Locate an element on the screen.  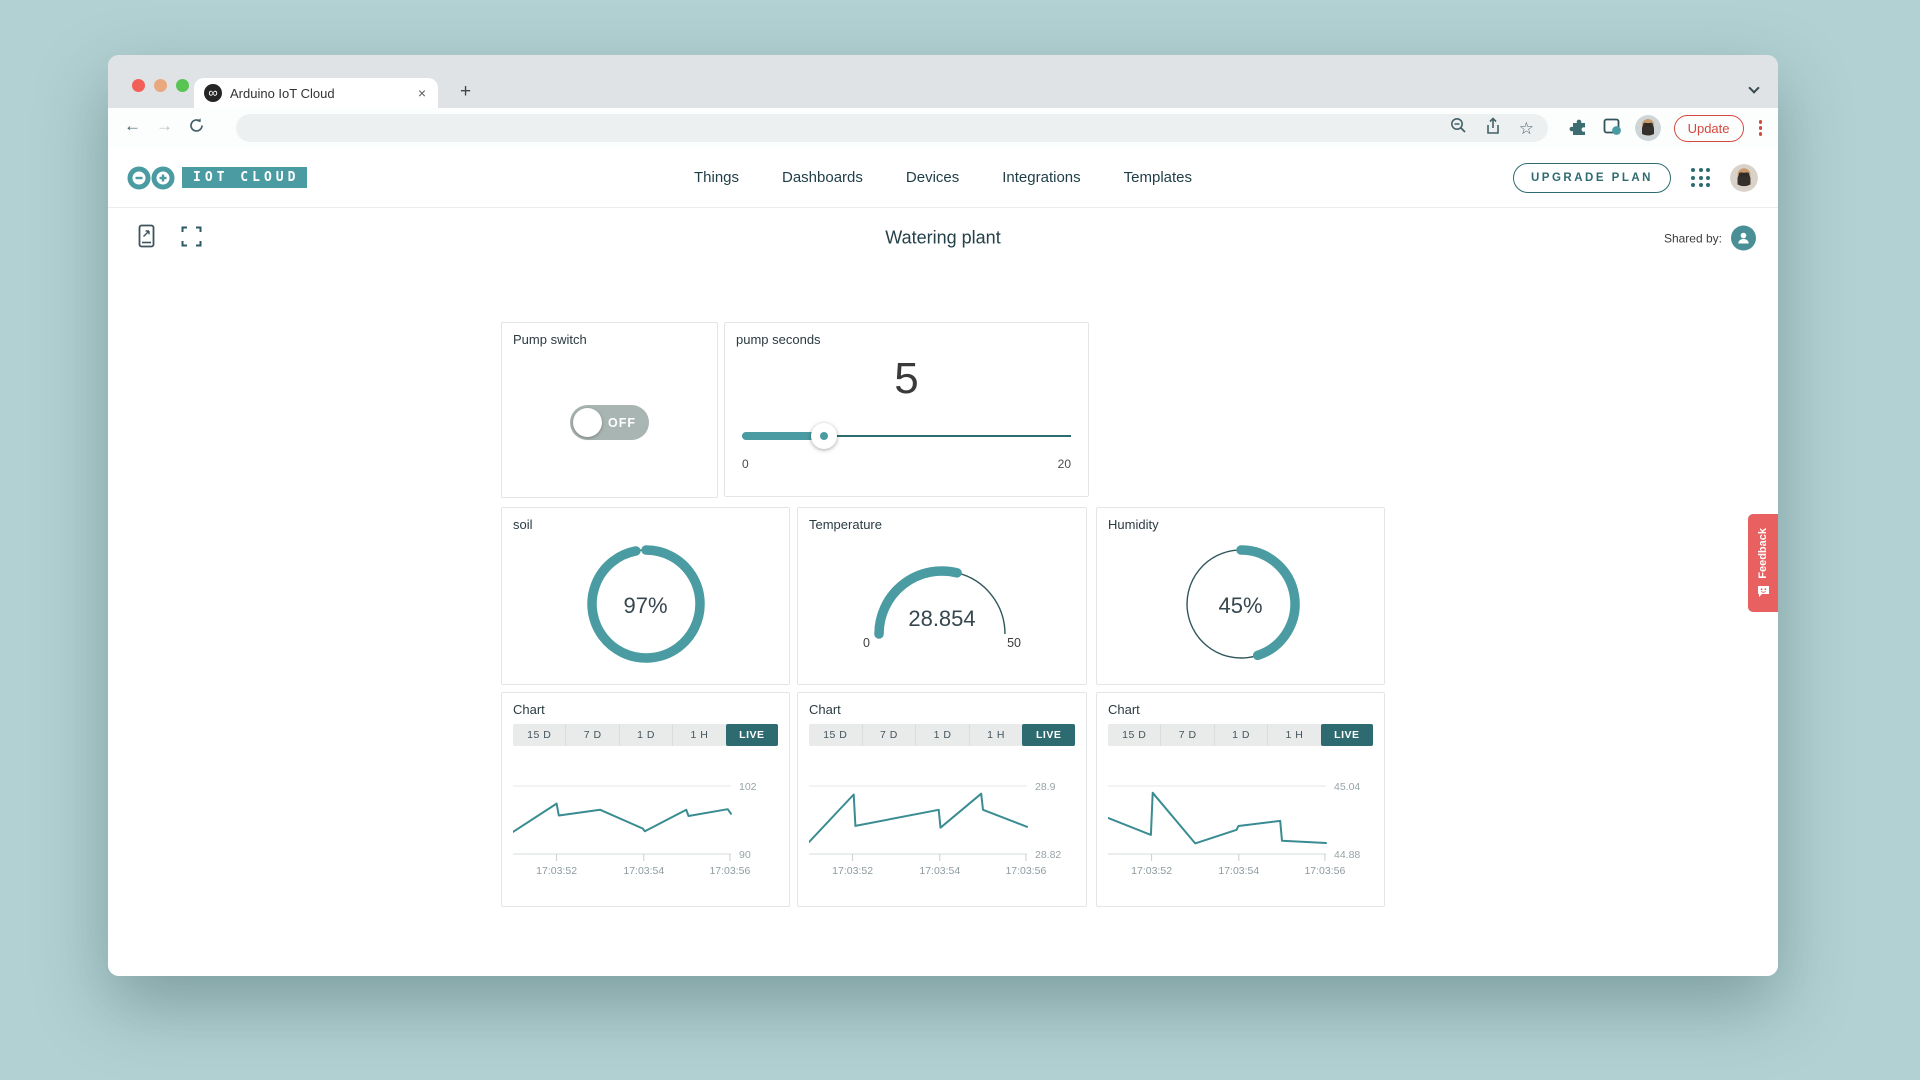
widget-temperature-gauge: Temperature 28.854 0 50 is located at coordinates (942, 596).